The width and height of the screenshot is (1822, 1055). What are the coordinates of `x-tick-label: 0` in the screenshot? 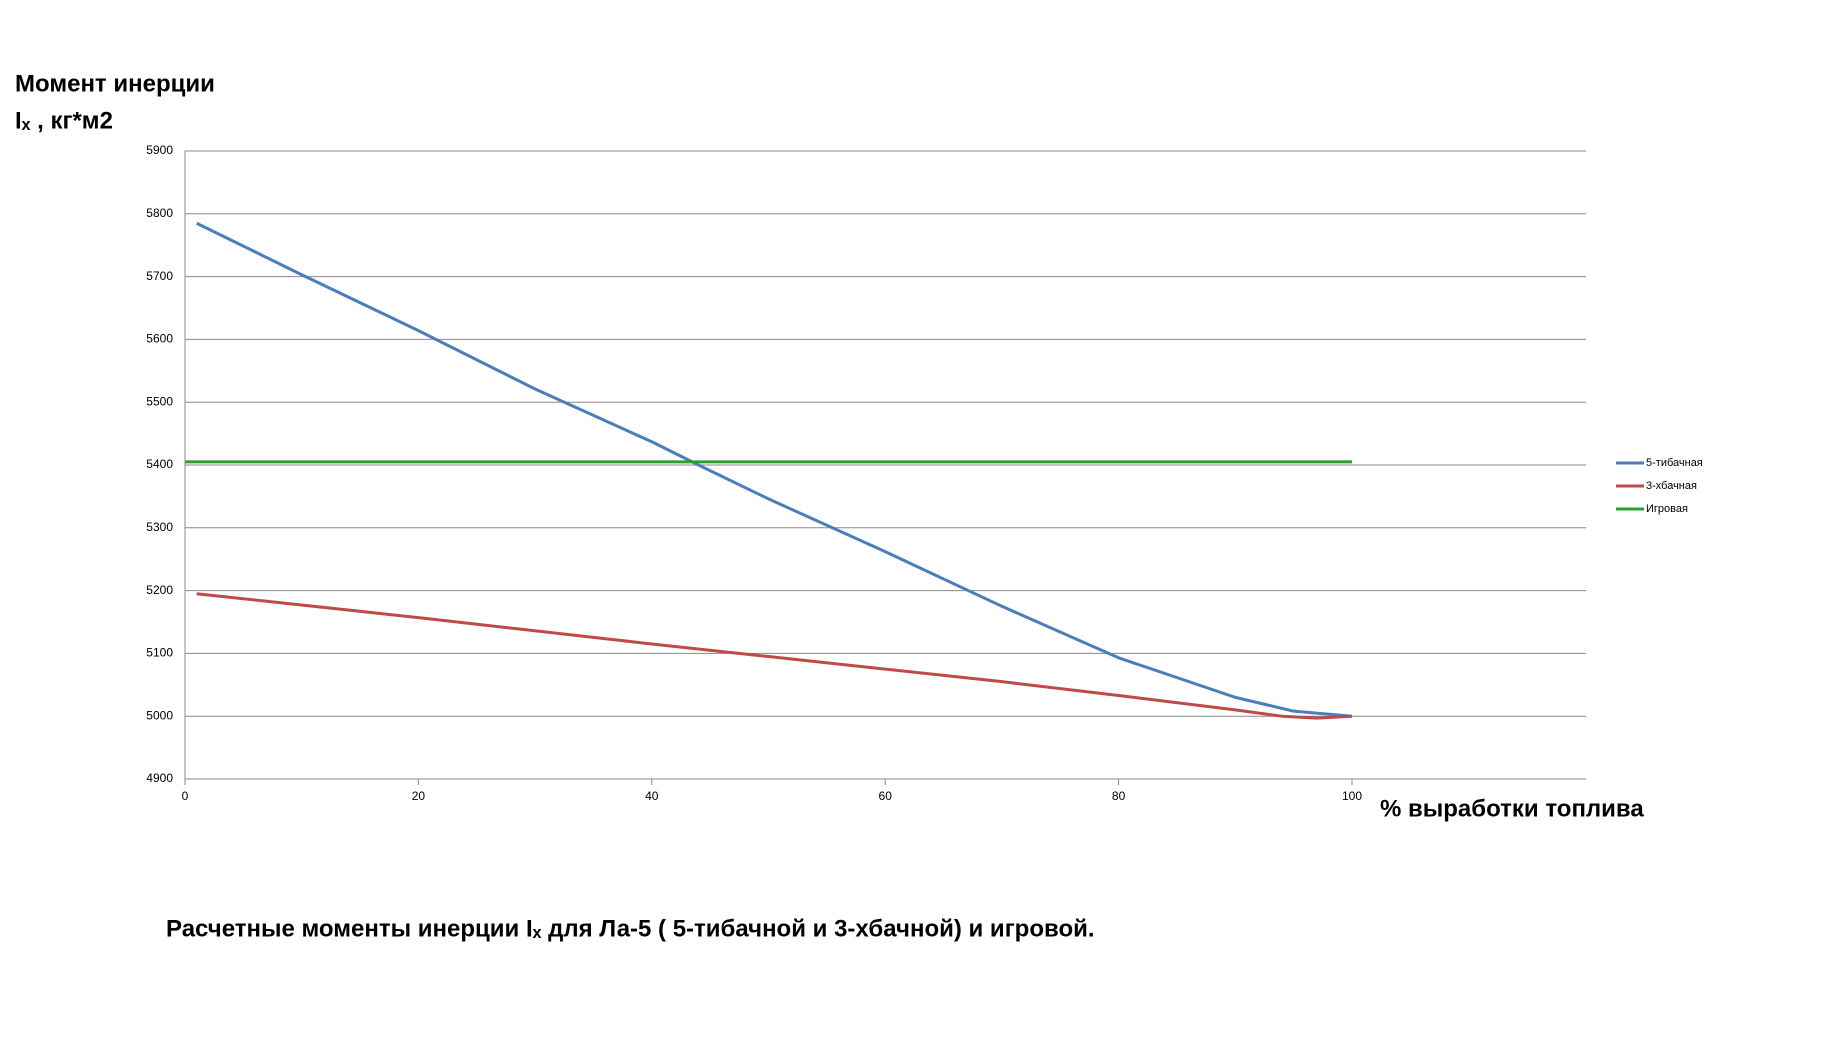 It's located at (185, 796).